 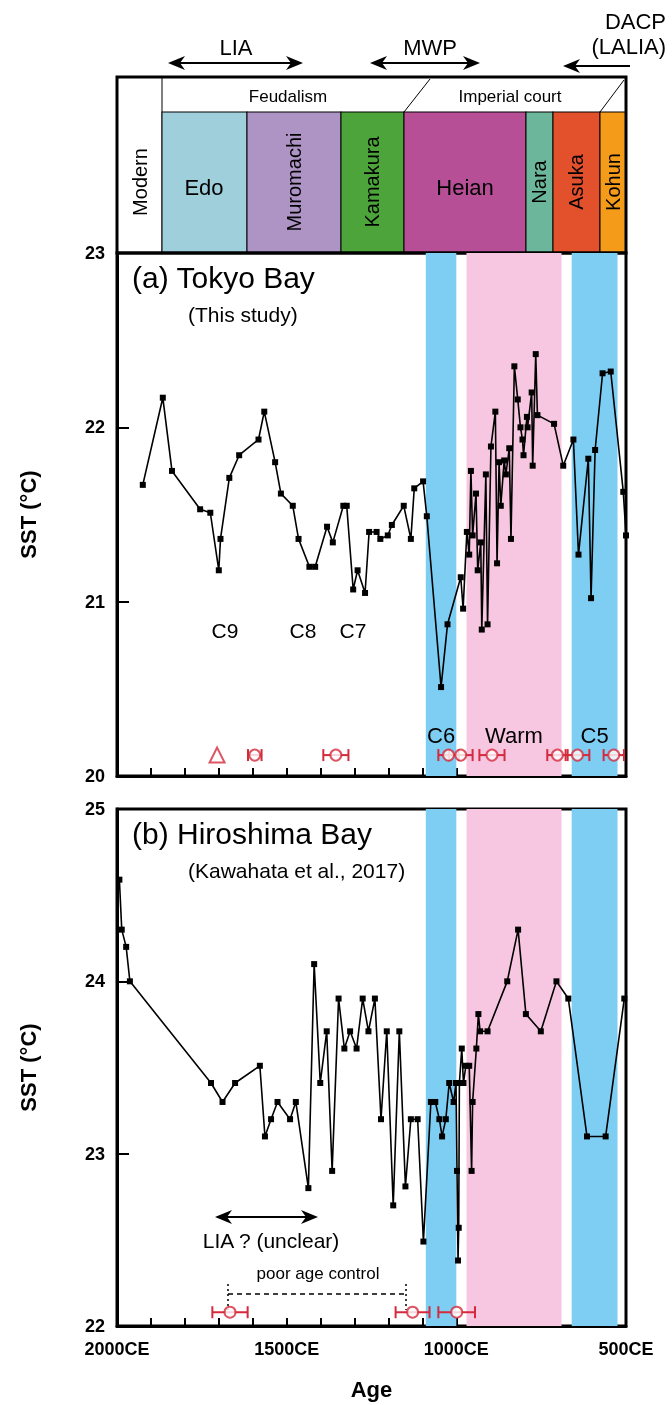 I want to click on text: Muromachi, so click(x=294, y=182).